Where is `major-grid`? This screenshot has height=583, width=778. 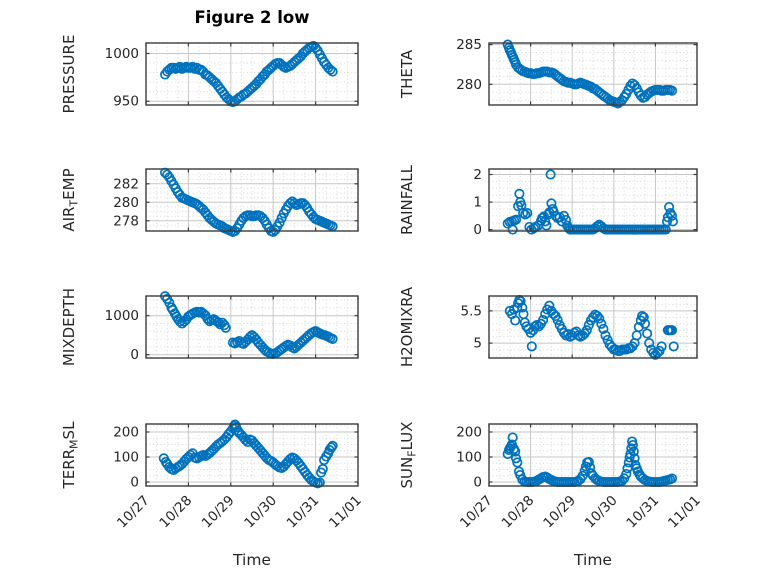
major-grid is located at coordinates (252, 327).